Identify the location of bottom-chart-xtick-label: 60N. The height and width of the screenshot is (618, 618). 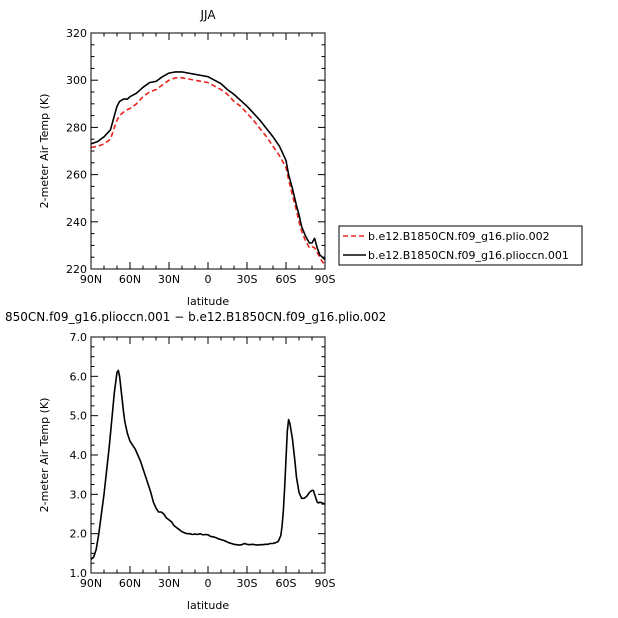
(130, 583).